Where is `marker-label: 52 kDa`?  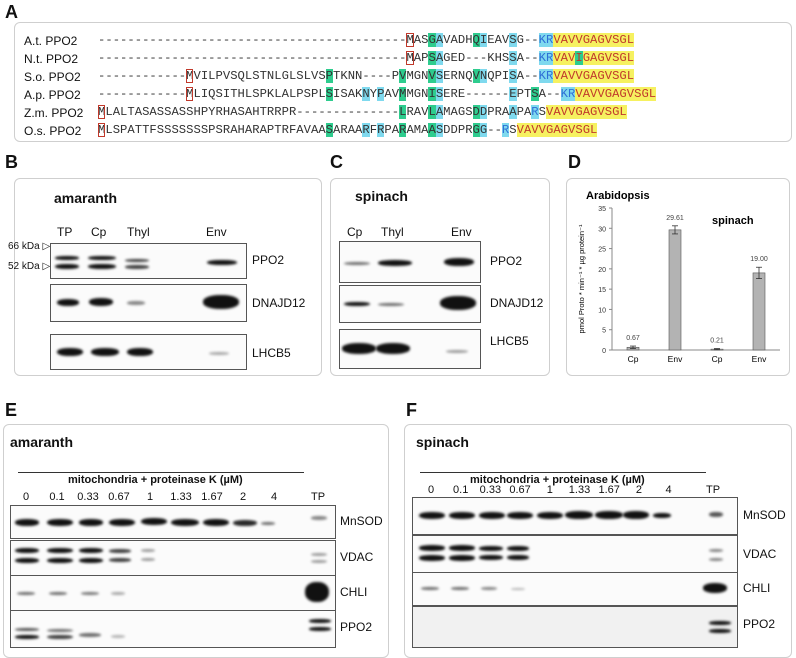 marker-label: 52 kDa is located at coordinates (24, 266).